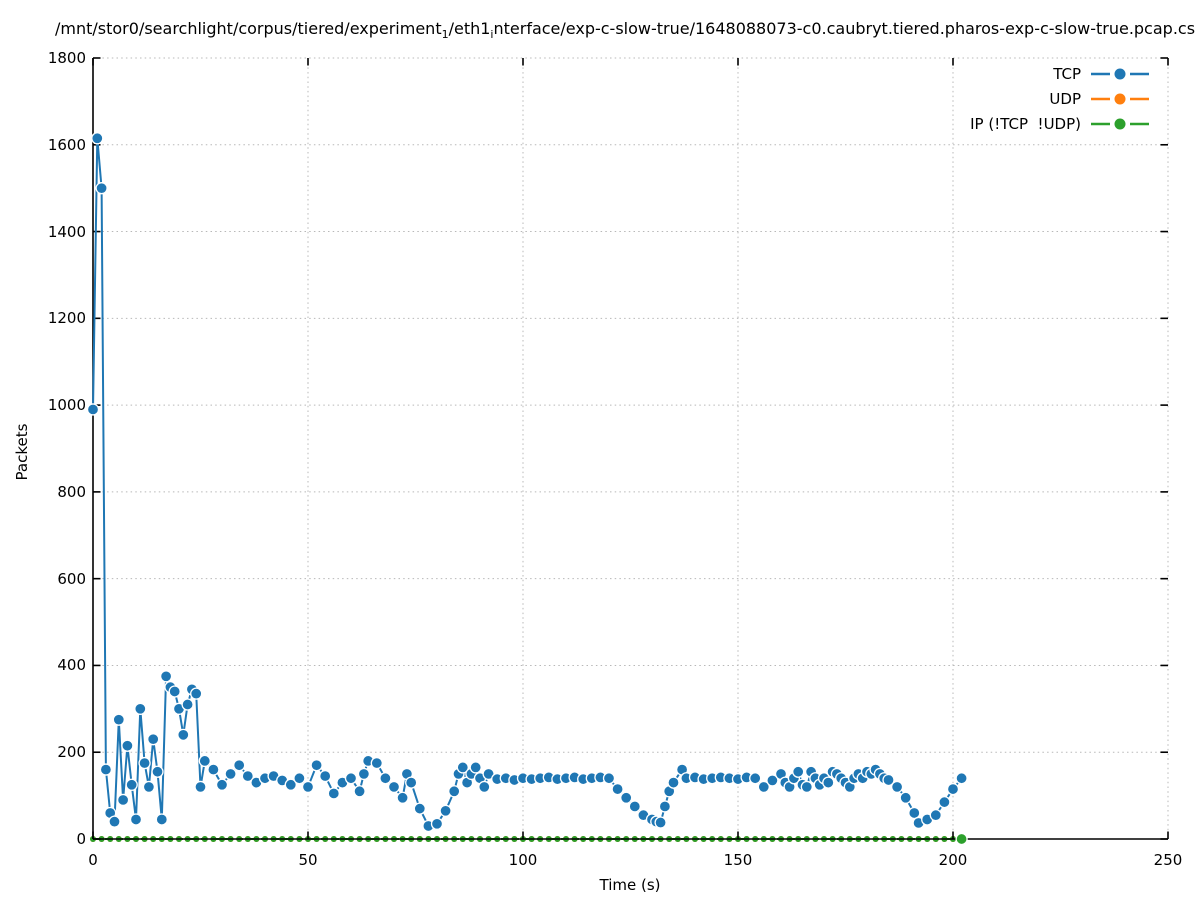 Image resolution: width=1197 pixels, height=900 pixels. What do you see at coordinates (93, 860) in the screenshot?
I see `x-tick-label: 0` at bounding box center [93, 860].